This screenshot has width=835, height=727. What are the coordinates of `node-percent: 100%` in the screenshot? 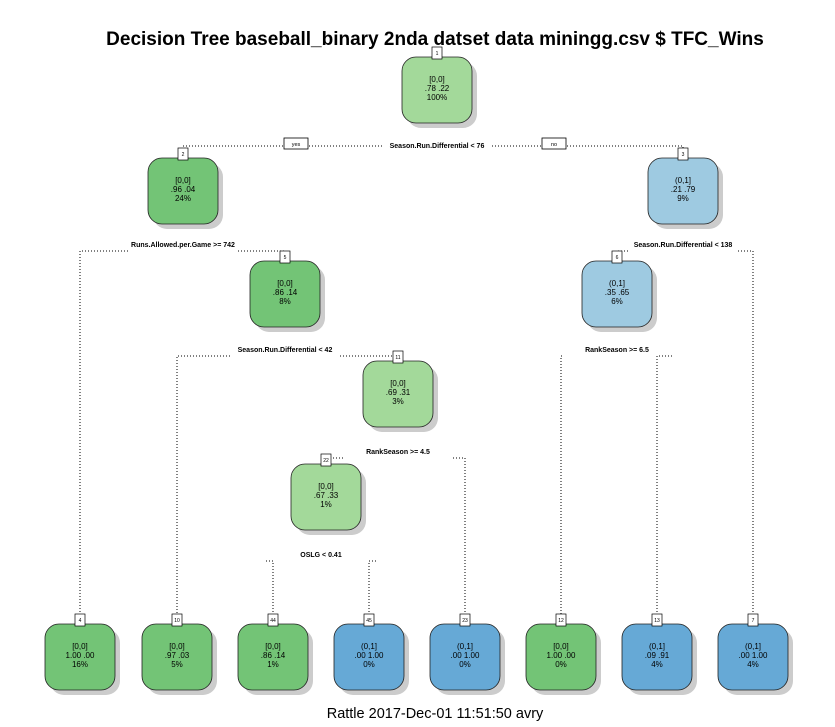 It's located at (437, 97).